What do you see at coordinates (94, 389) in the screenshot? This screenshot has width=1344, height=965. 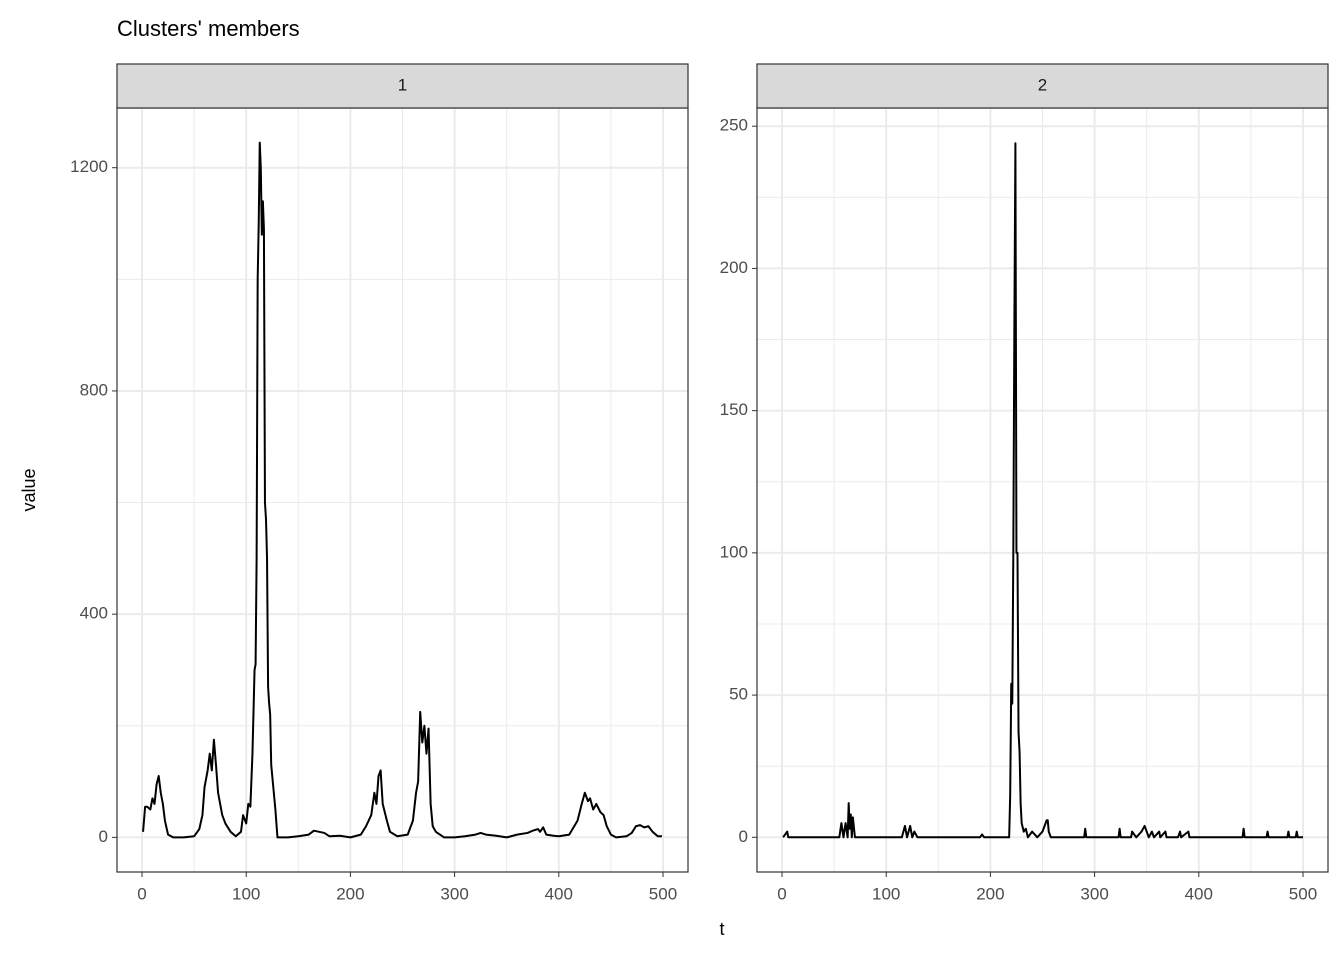 I see `y-tick-label: 800` at bounding box center [94, 389].